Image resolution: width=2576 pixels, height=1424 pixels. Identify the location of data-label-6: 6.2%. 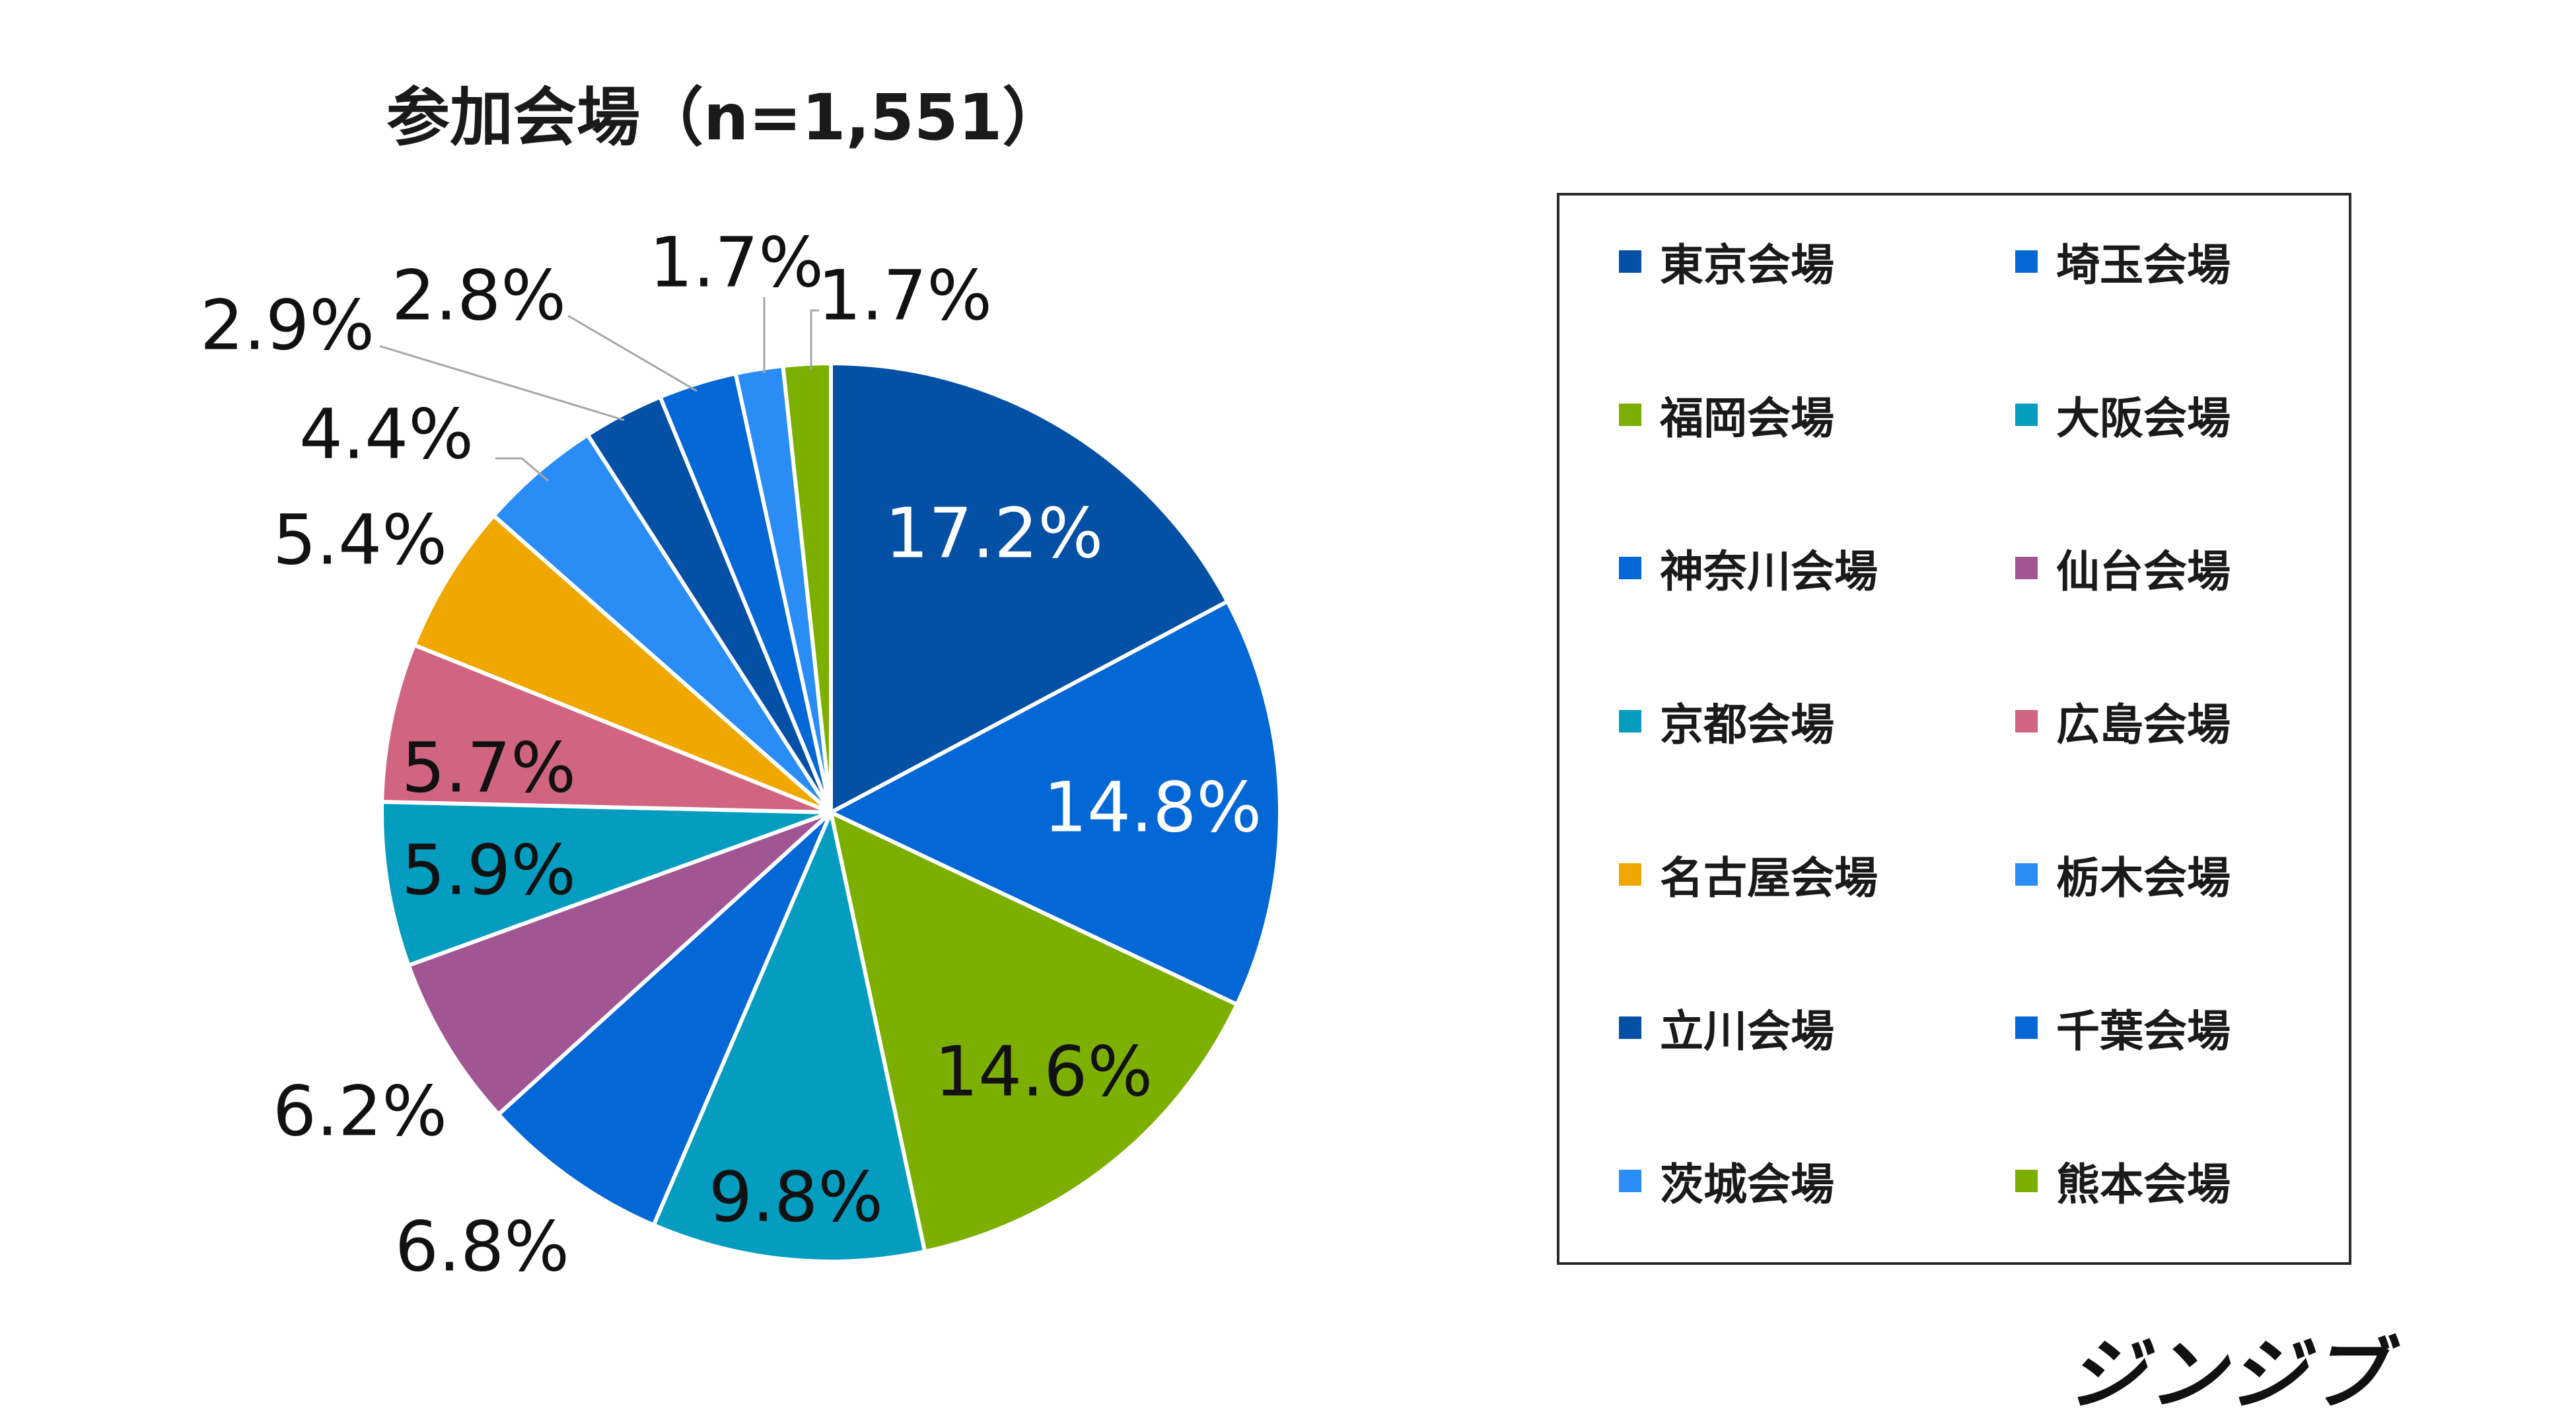
(360, 1111).